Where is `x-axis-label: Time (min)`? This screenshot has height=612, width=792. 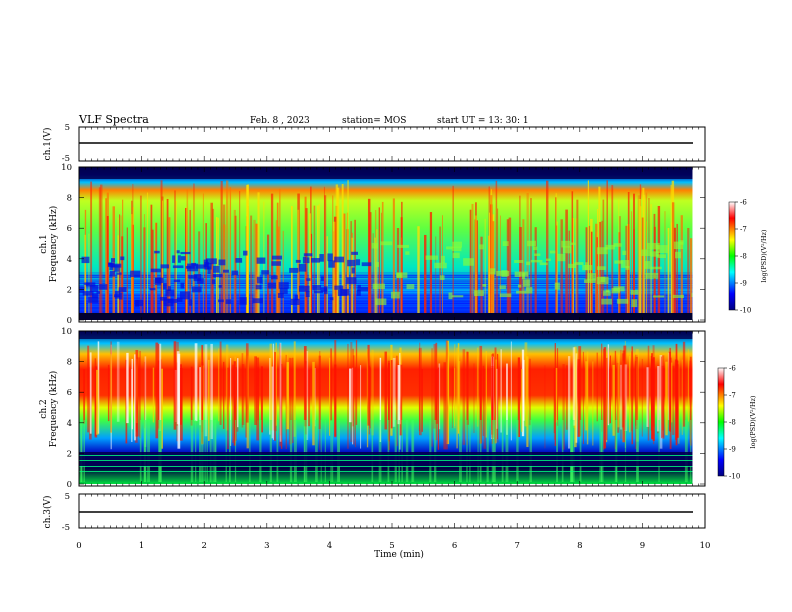 x-axis-label: Time (min) is located at coordinates (399, 554).